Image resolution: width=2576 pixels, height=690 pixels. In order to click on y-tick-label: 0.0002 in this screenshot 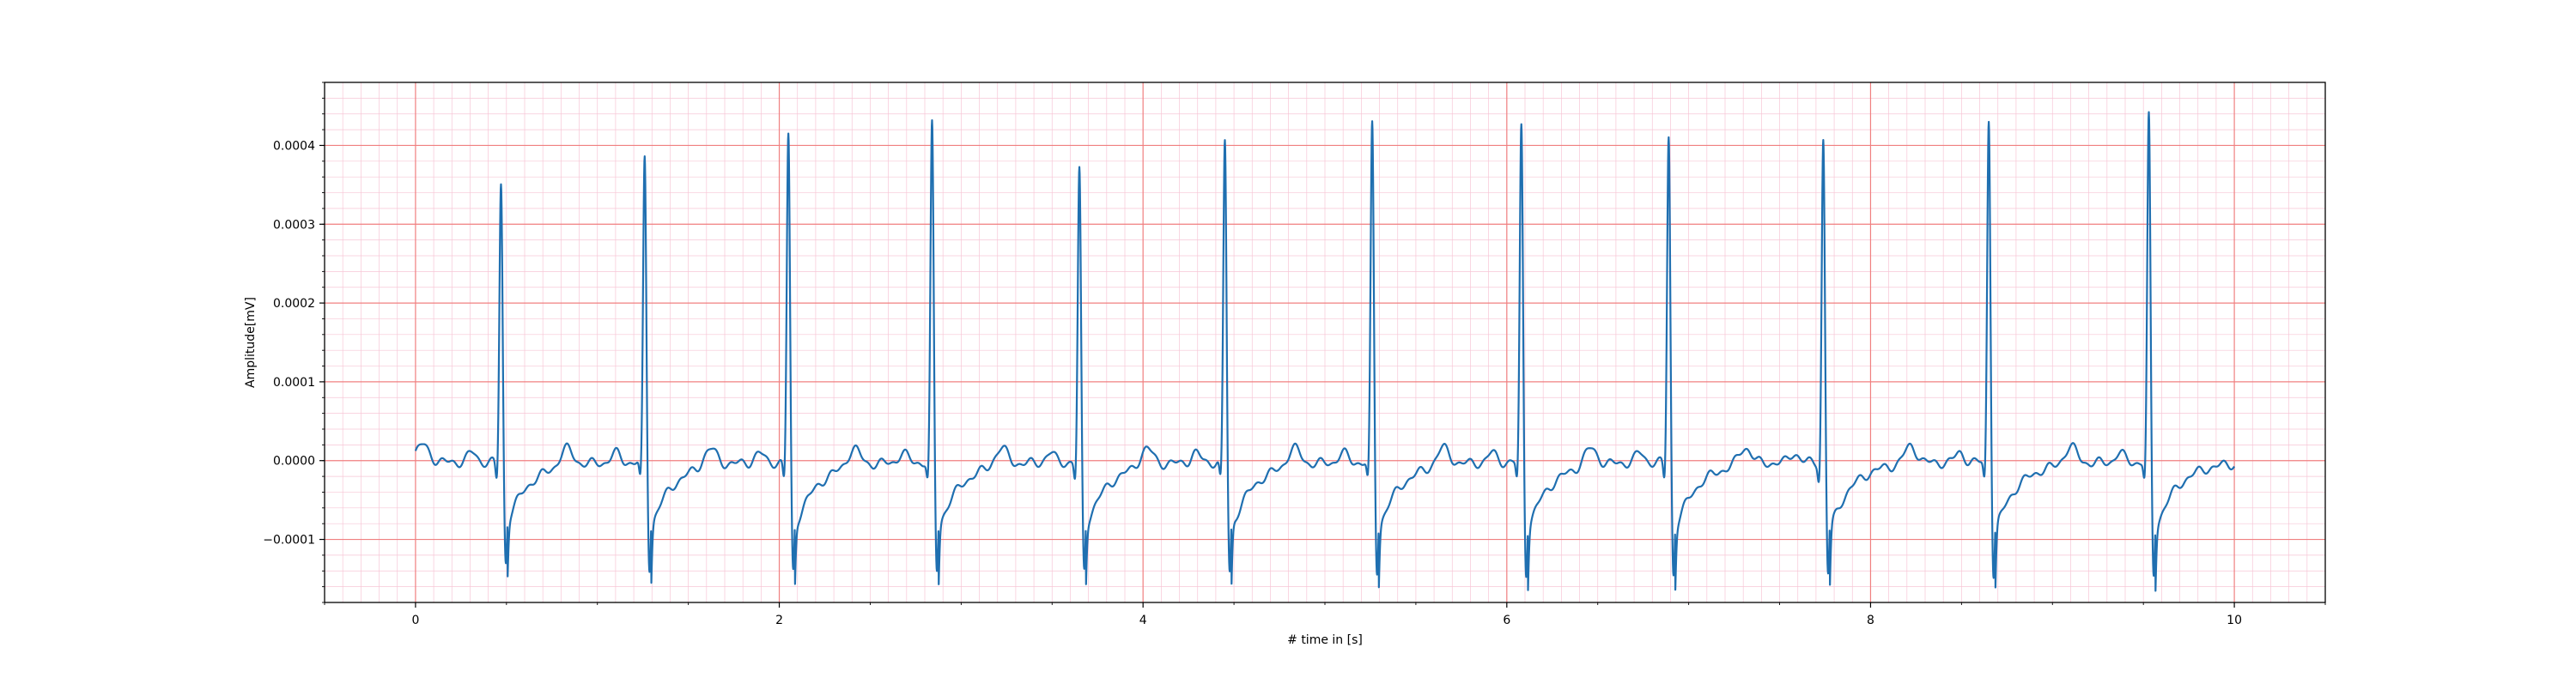, I will do `click(294, 304)`.